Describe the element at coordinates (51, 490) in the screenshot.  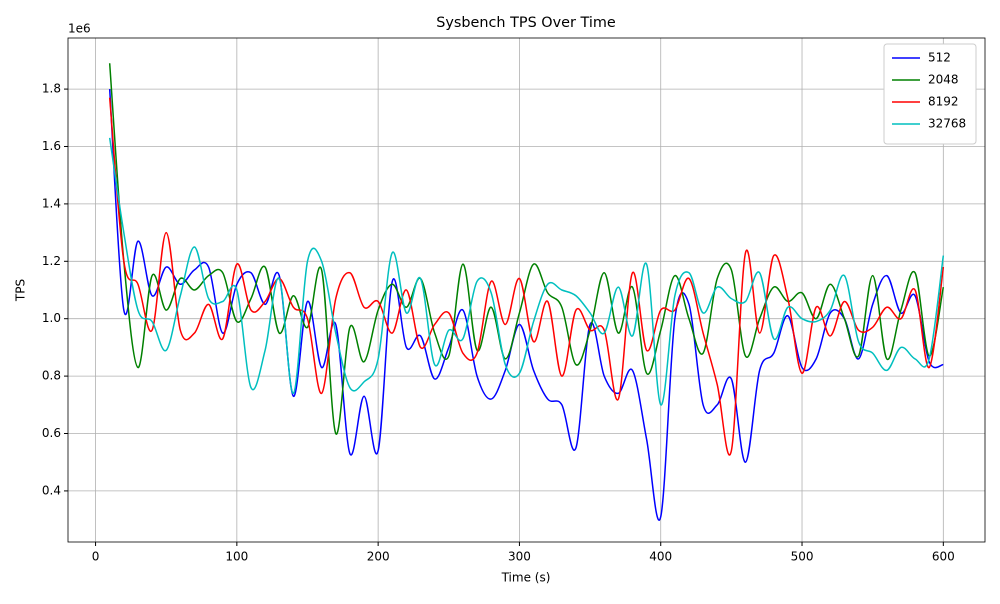
I see `y-tick-label: 0.4` at that location.